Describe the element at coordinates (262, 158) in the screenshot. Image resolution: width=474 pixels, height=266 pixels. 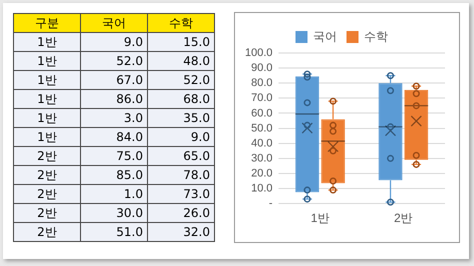
I see `y-tick-label: 30.0` at that location.